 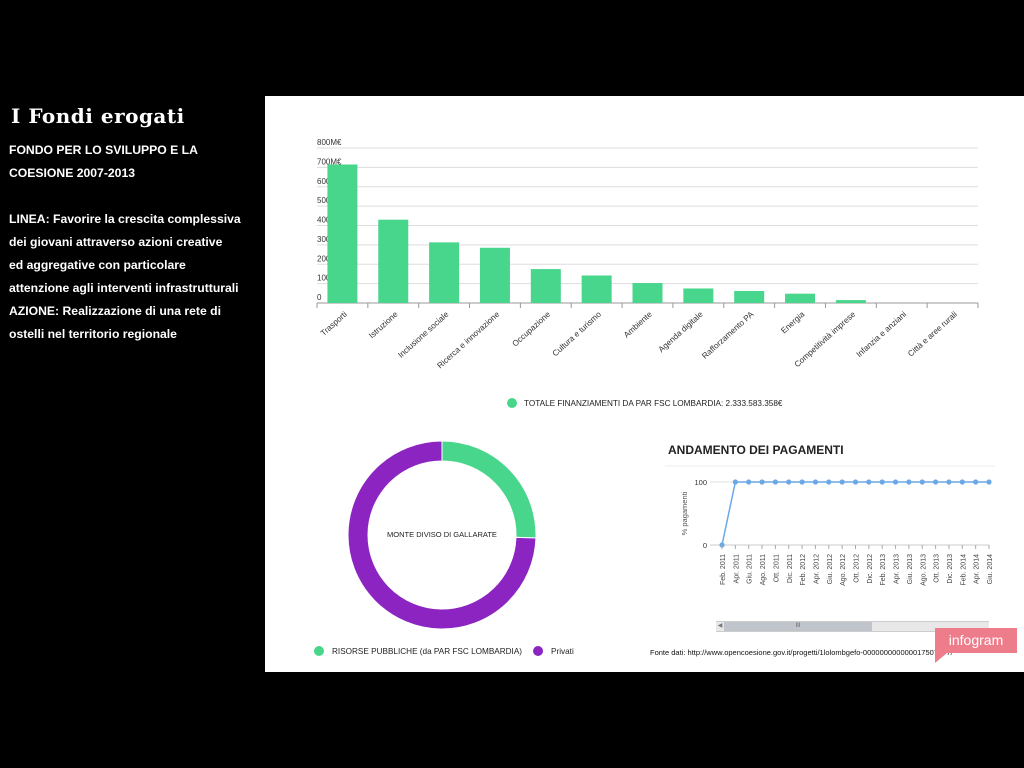 I want to click on bar-category-label: Occupazione, so click(x=532, y=329).